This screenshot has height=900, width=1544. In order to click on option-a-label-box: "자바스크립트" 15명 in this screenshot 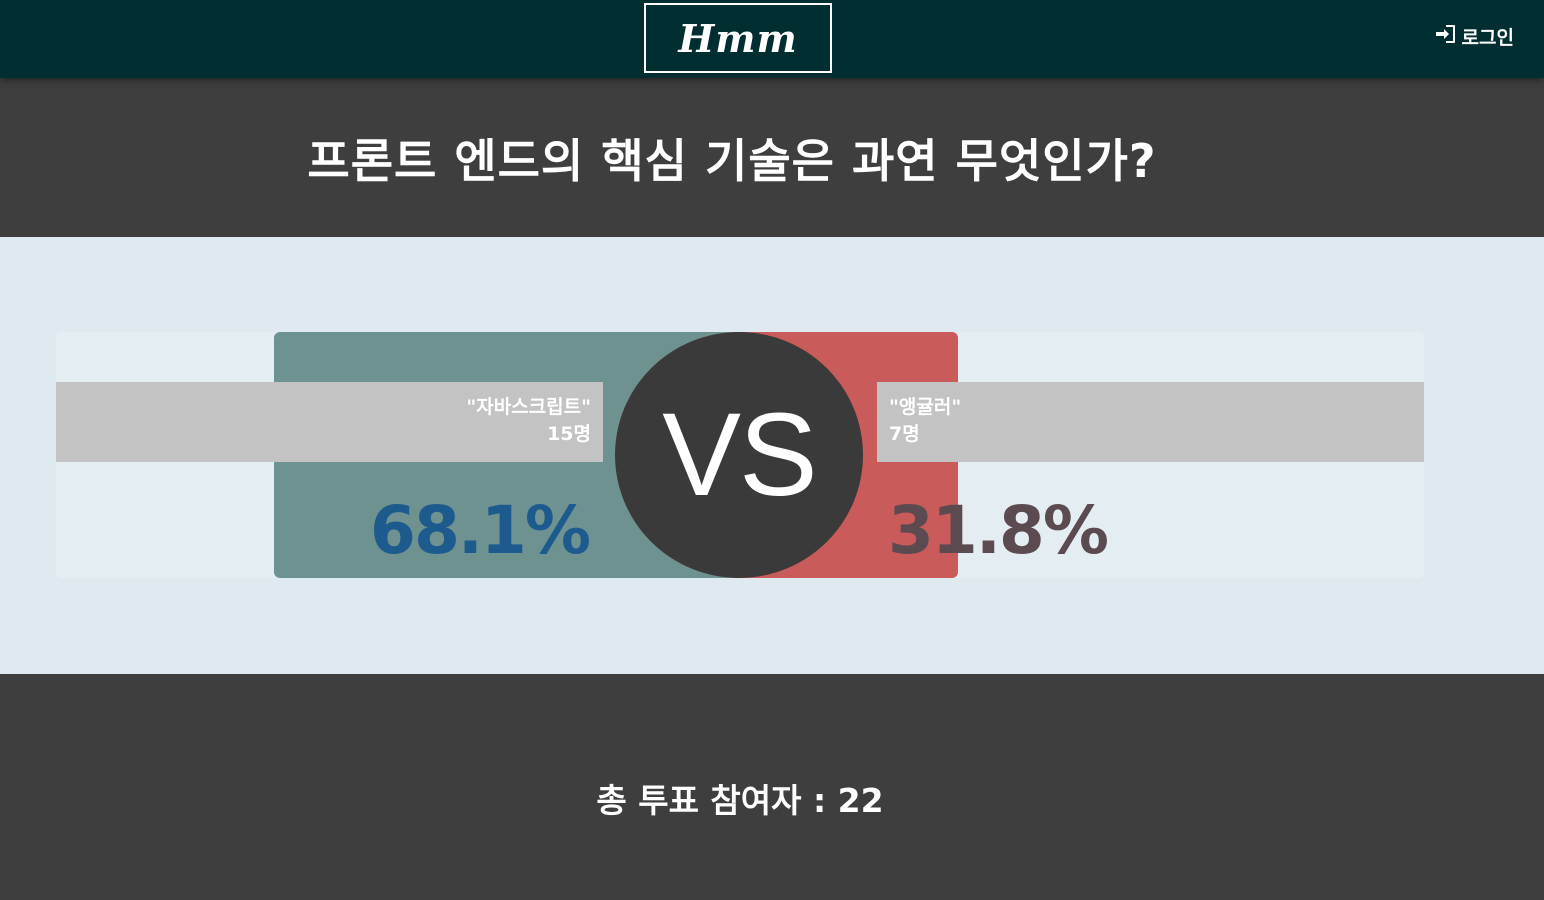, I will do `click(329, 422)`.